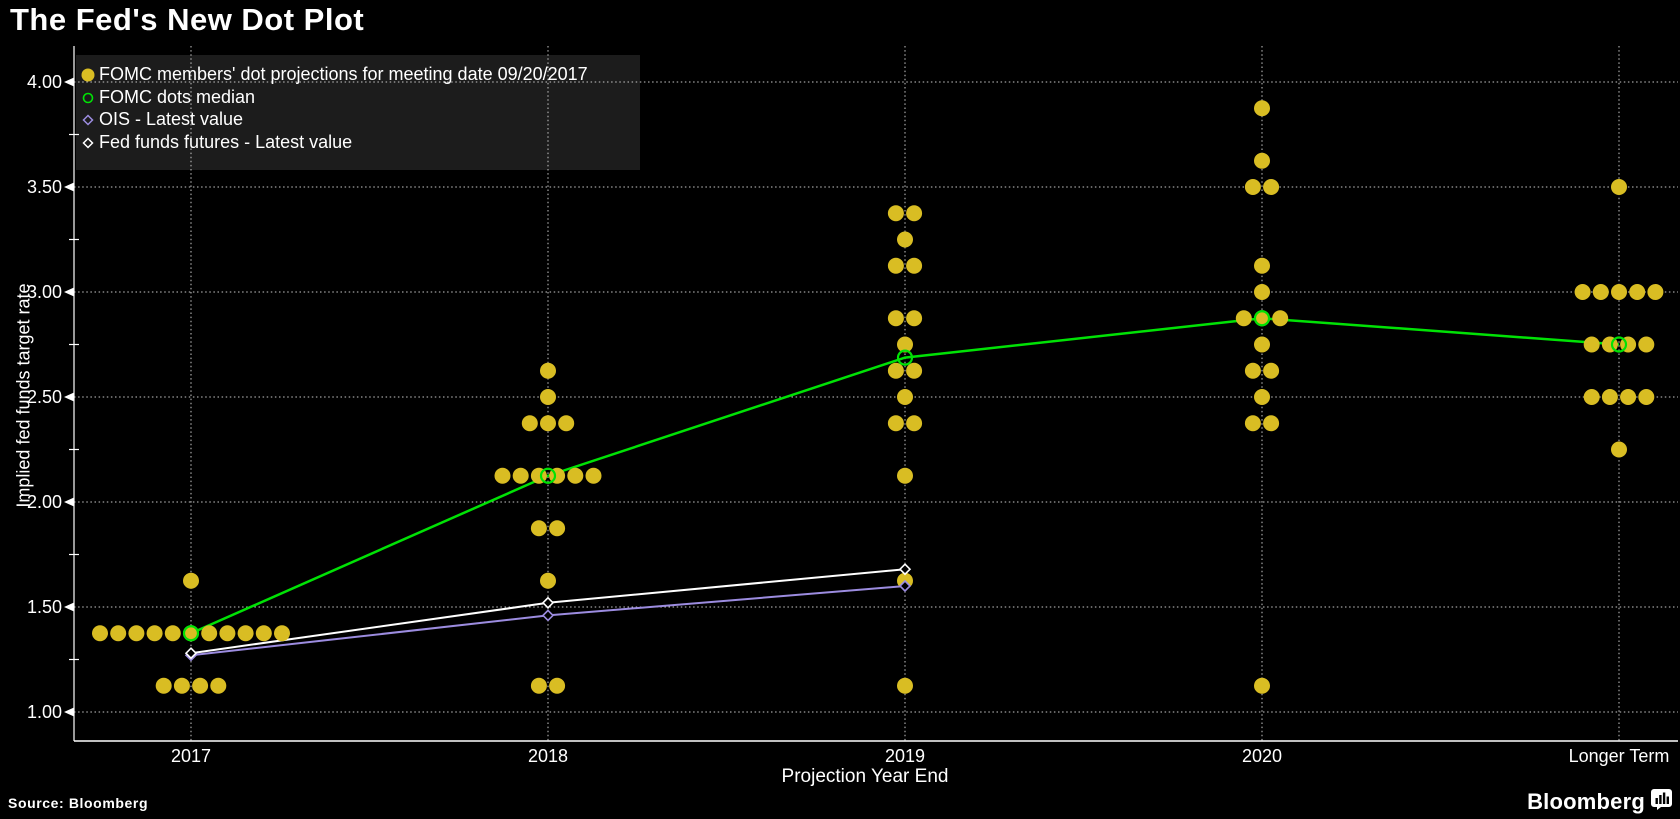  What do you see at coordinates (187, 19) in the screenshot?
I see `chart-title: The Fed's New Dot Plot` at bounding box center [187, 19].